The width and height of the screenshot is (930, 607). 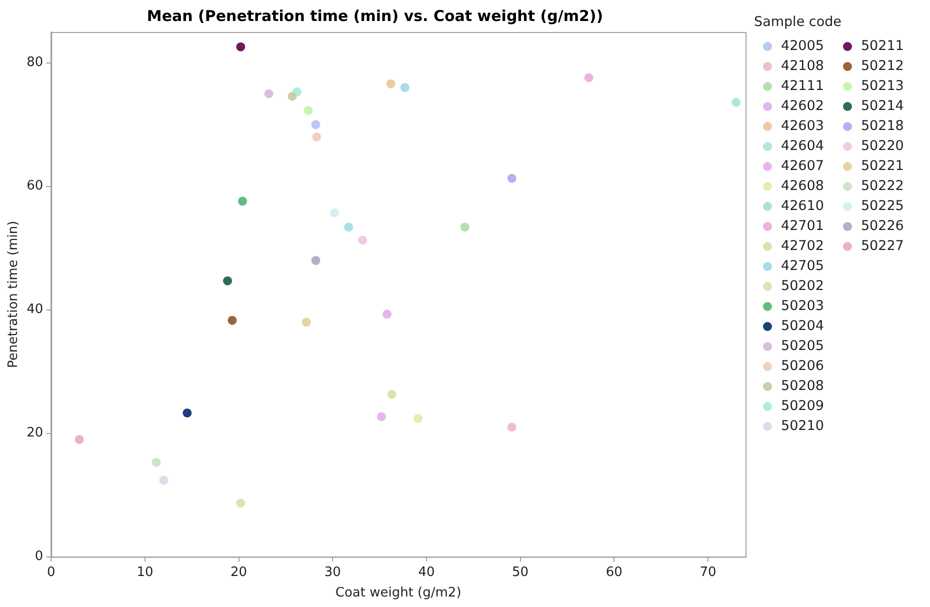 I want to click on legend-label: 50211, so click(x=882, y=46).